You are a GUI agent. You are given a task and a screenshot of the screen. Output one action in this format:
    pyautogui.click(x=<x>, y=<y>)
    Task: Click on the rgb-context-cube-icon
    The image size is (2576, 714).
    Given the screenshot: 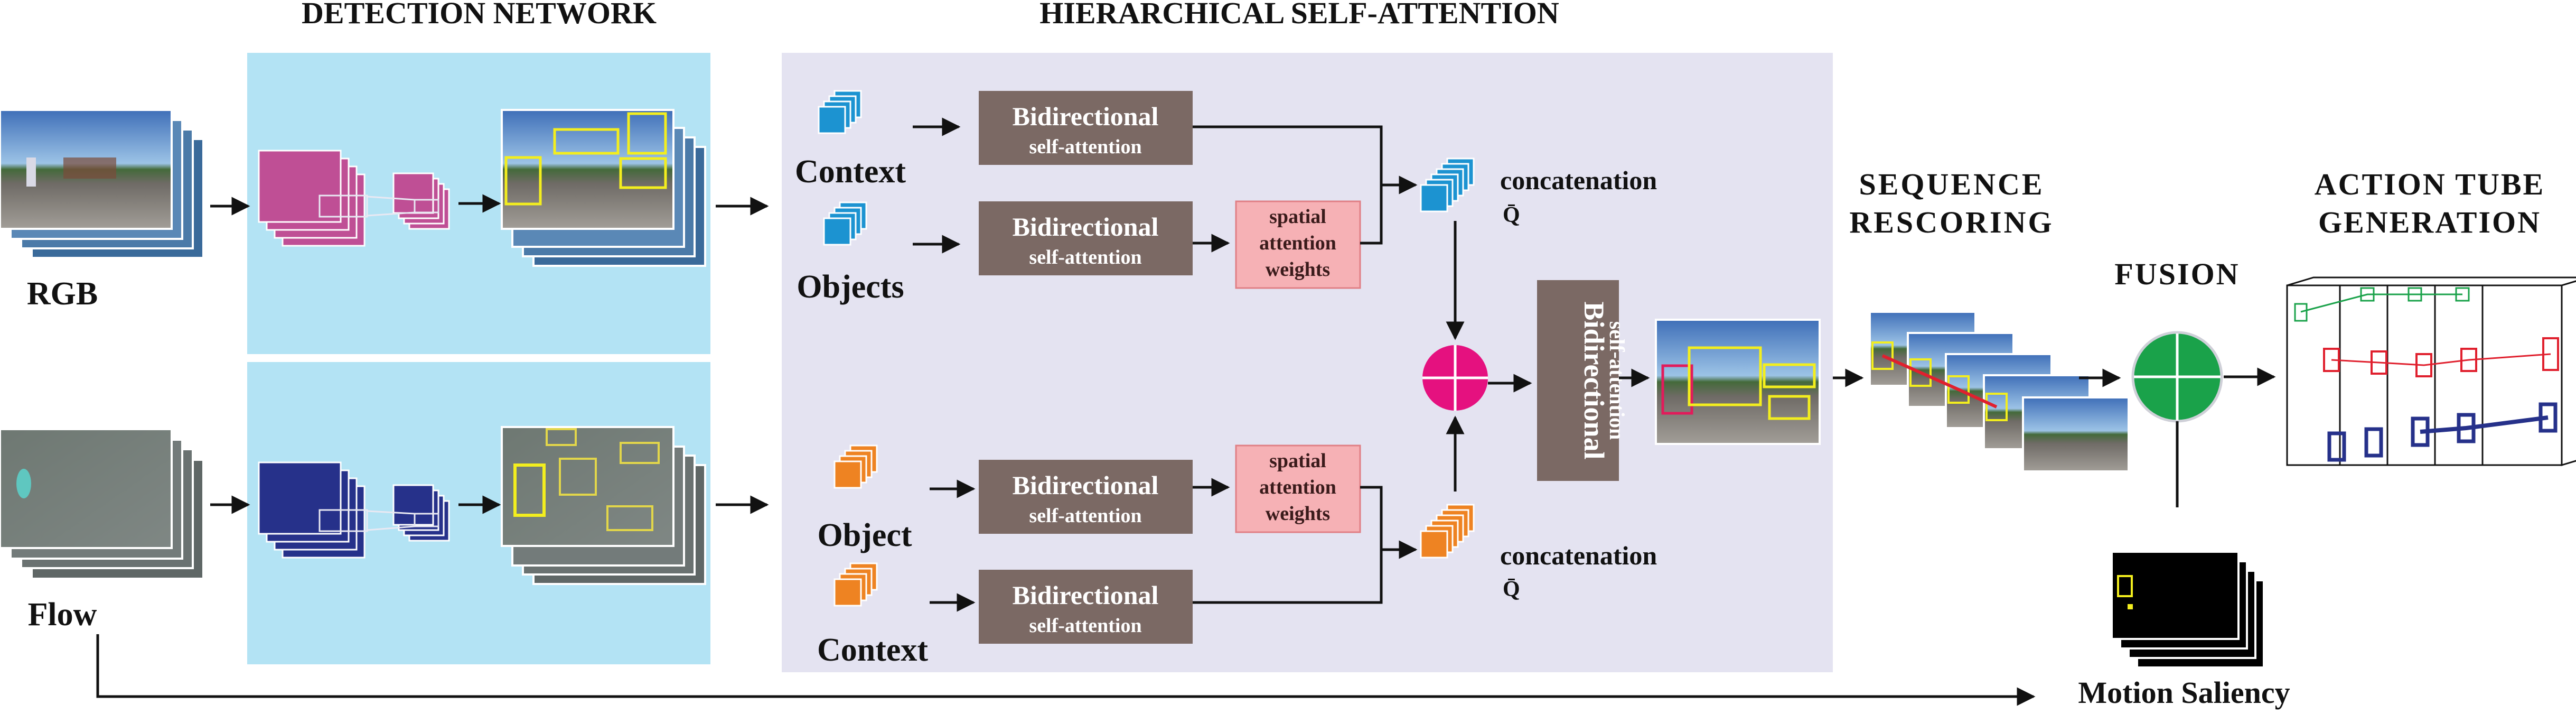 What is the action you would take?
    pyautogui.click(x=840, y=112)
    